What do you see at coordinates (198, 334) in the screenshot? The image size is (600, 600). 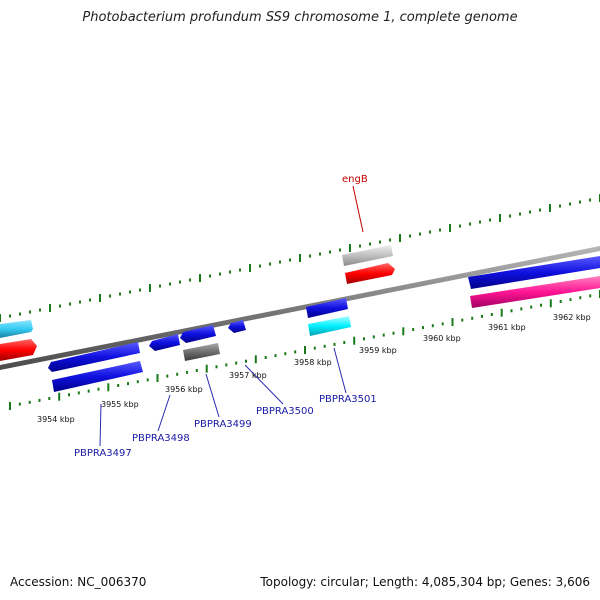 I see `gene-pbpra3499` at bounding box center [198, 334].